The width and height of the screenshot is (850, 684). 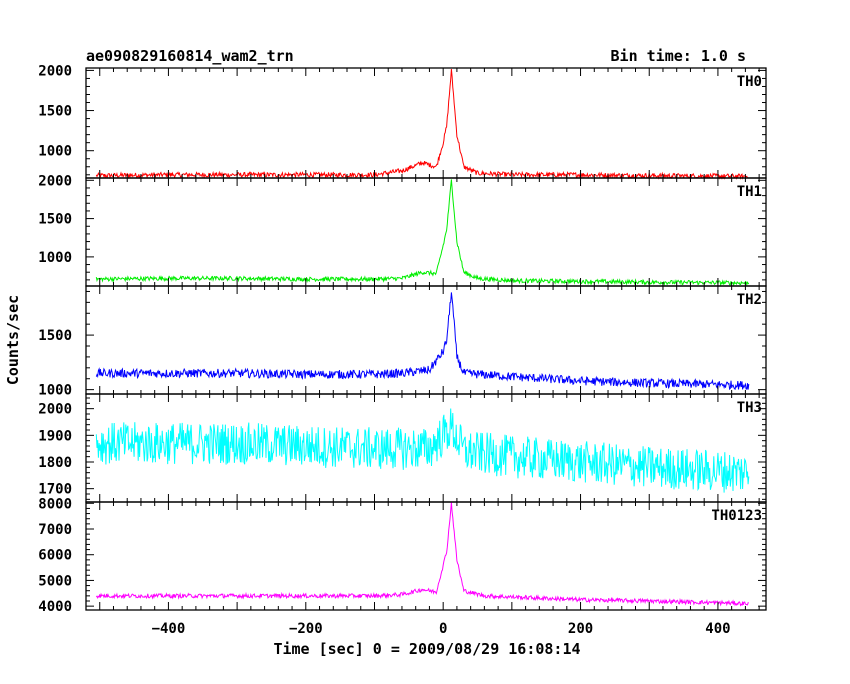 I want to click on panel-label-th1: TH1, so click(x=749, y=192).